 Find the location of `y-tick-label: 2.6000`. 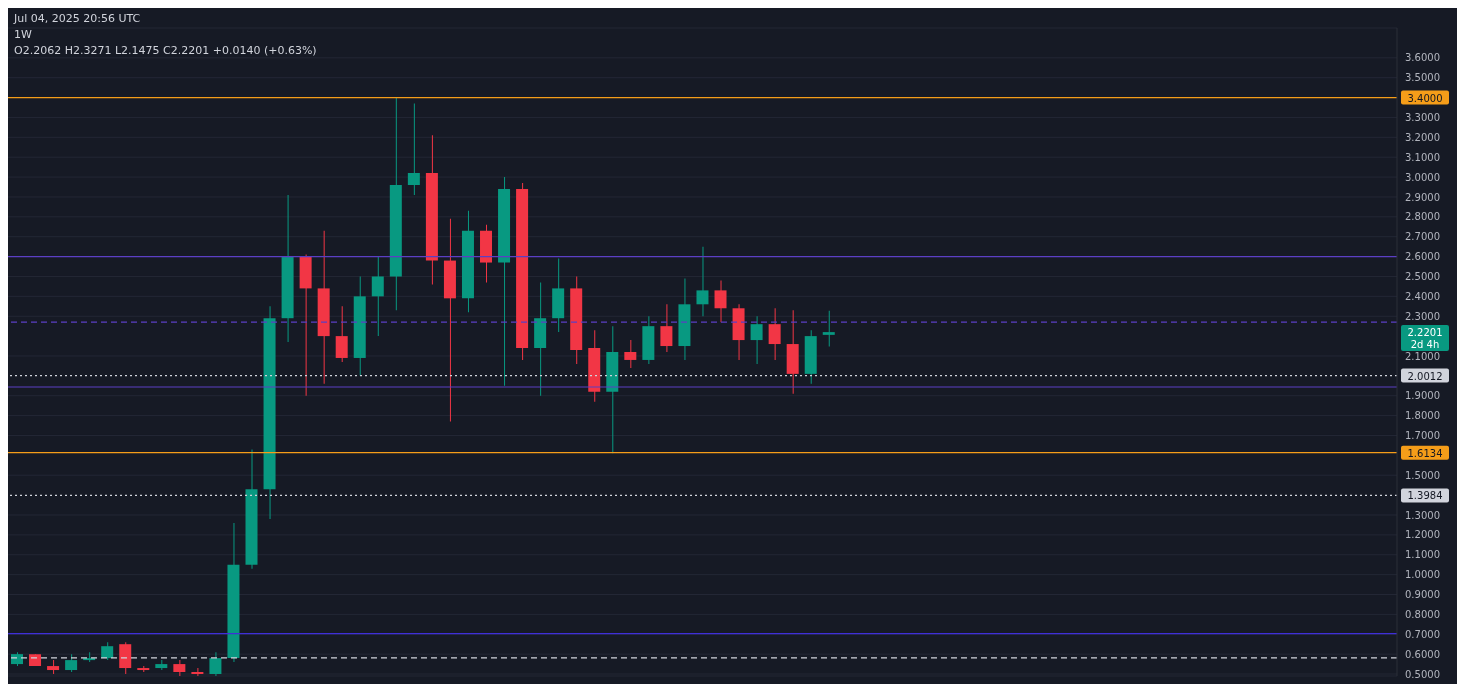

y-tick-label: 2.6000 is located at coordinates (1422, 257).